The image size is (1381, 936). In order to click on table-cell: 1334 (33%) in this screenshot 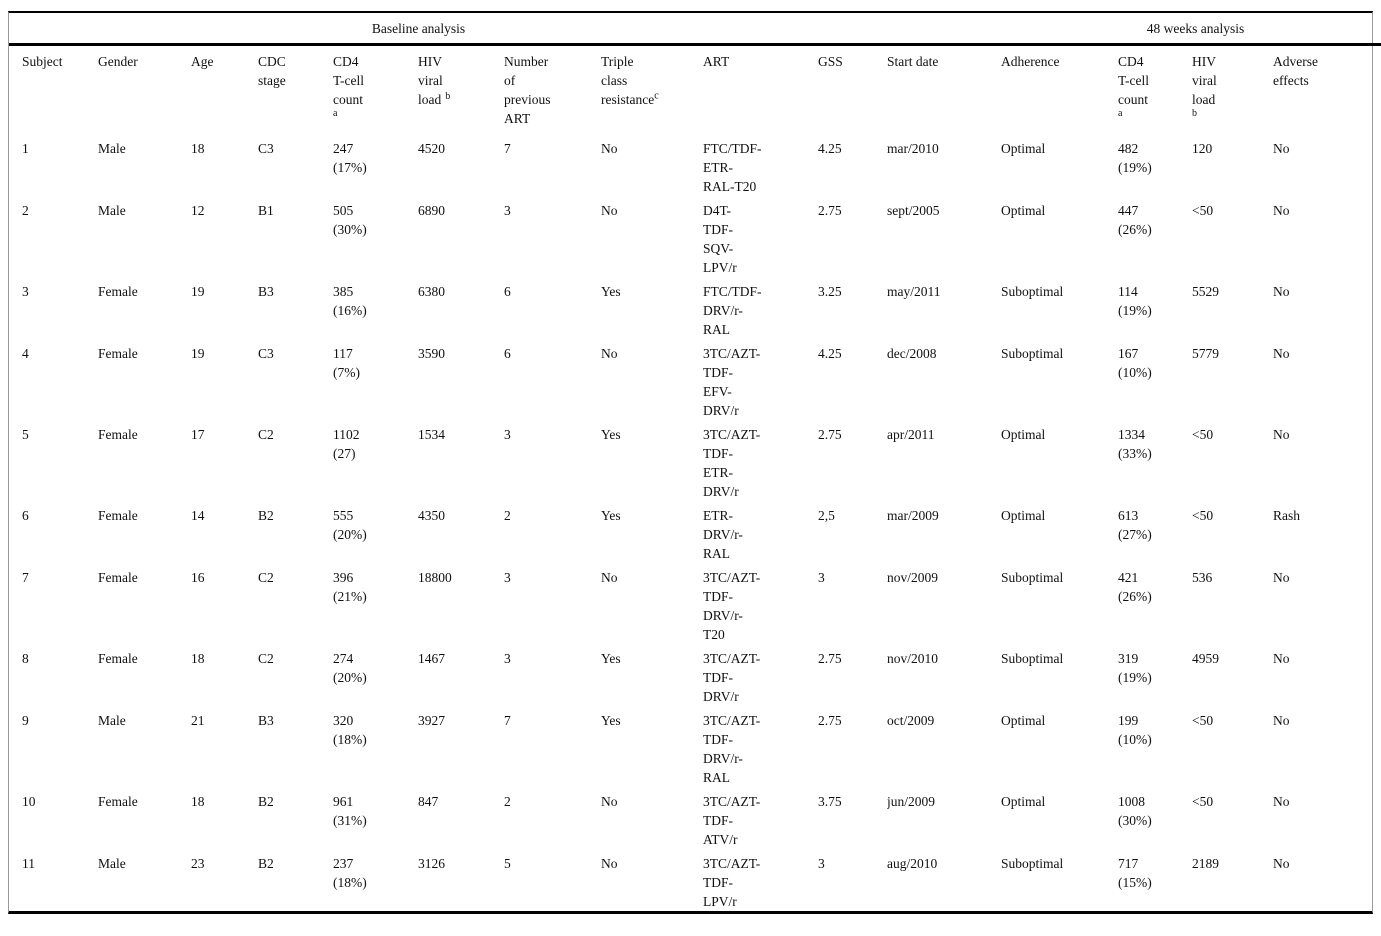, I will do `click(1135, 444)`.